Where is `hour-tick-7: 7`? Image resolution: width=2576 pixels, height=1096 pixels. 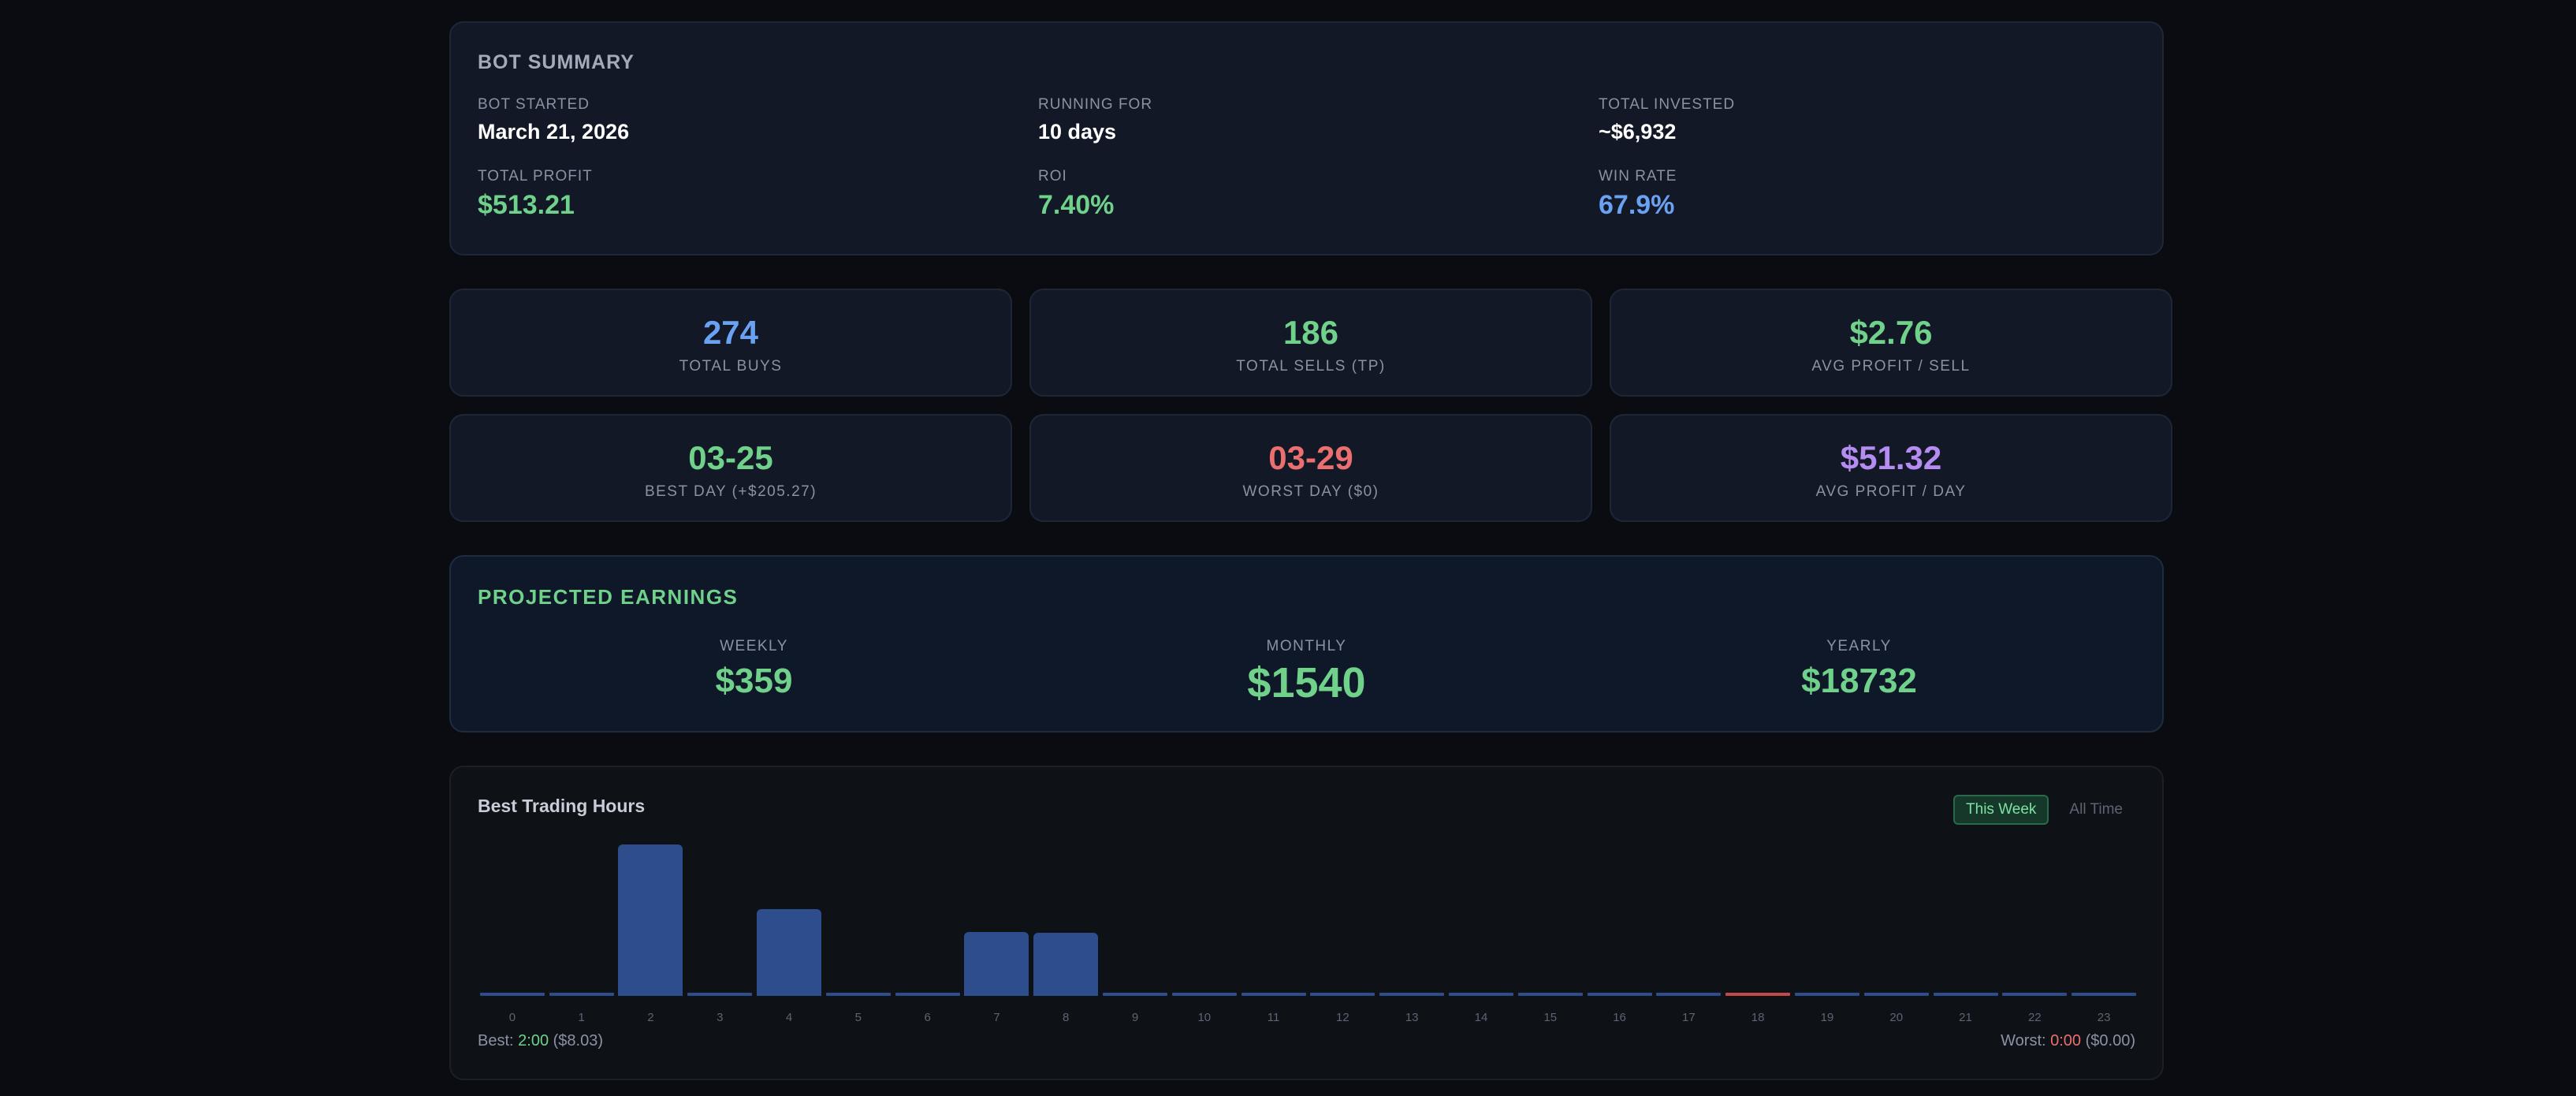 hour-tick-7: 7 is located at coordinates (996, 1017).